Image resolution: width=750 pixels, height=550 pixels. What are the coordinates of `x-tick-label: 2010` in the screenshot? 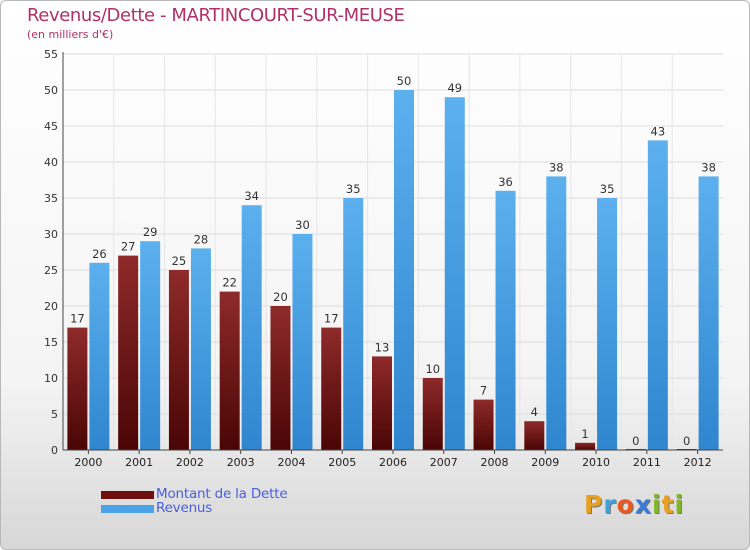 It's located at (596, 462).